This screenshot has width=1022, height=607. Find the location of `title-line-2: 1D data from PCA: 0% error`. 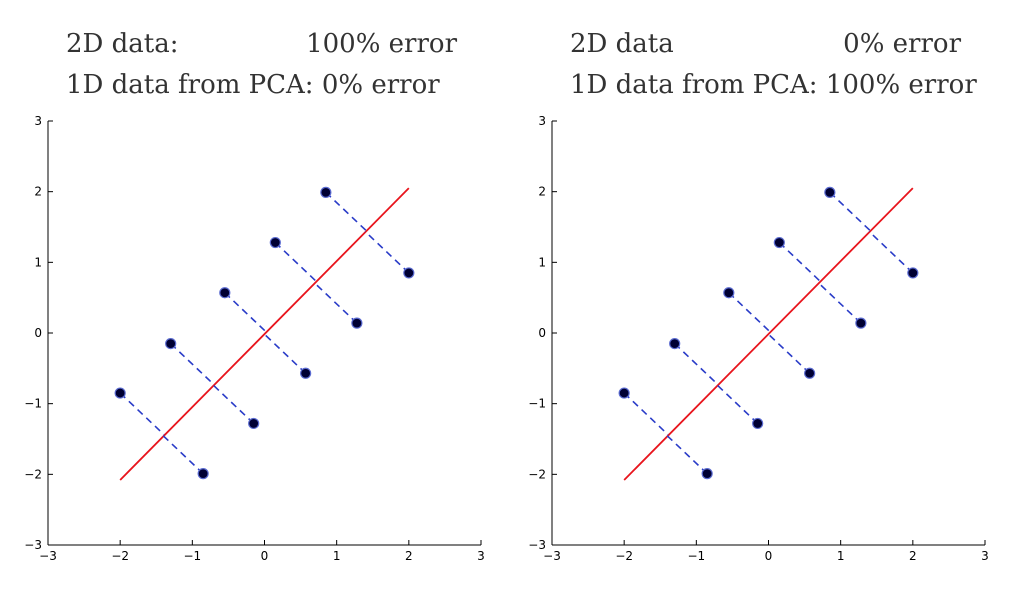

title-line-2: 1D data from PCA: 0% error is located at coordinates (253, 85).